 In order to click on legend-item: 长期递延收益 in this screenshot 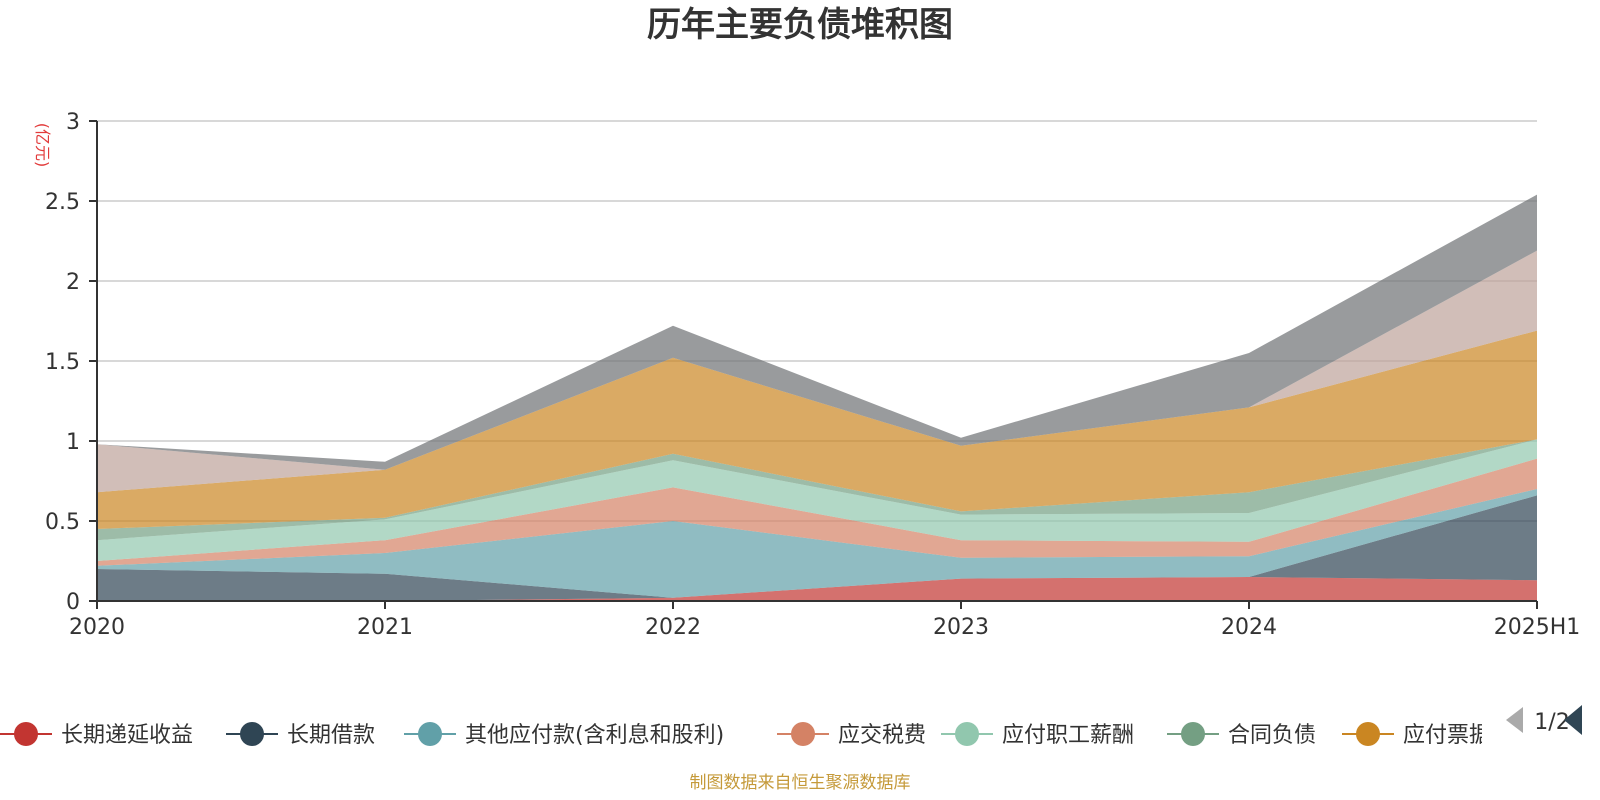, I will do `click(96, 735)`.